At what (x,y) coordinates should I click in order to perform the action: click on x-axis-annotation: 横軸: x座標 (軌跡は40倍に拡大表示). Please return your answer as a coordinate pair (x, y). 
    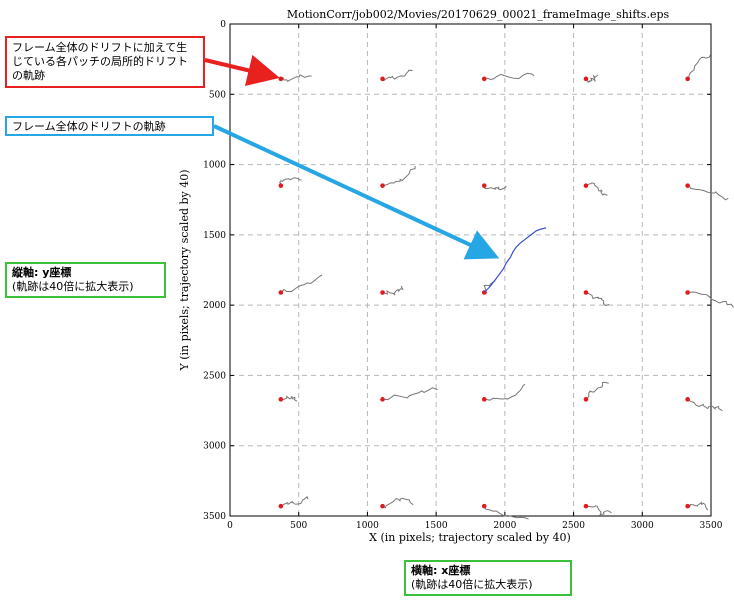
    Looking at the image, I should click on (488, 578).